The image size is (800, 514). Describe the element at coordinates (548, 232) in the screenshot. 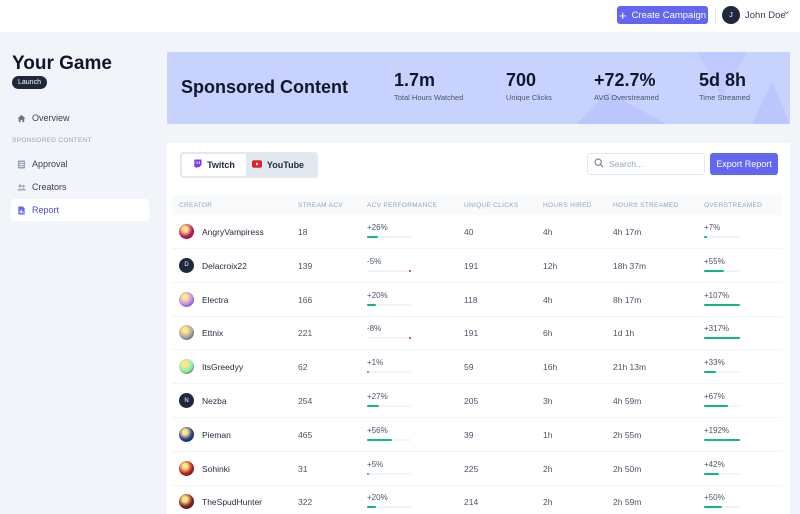

I see `hours-hired: 4h` at that location.